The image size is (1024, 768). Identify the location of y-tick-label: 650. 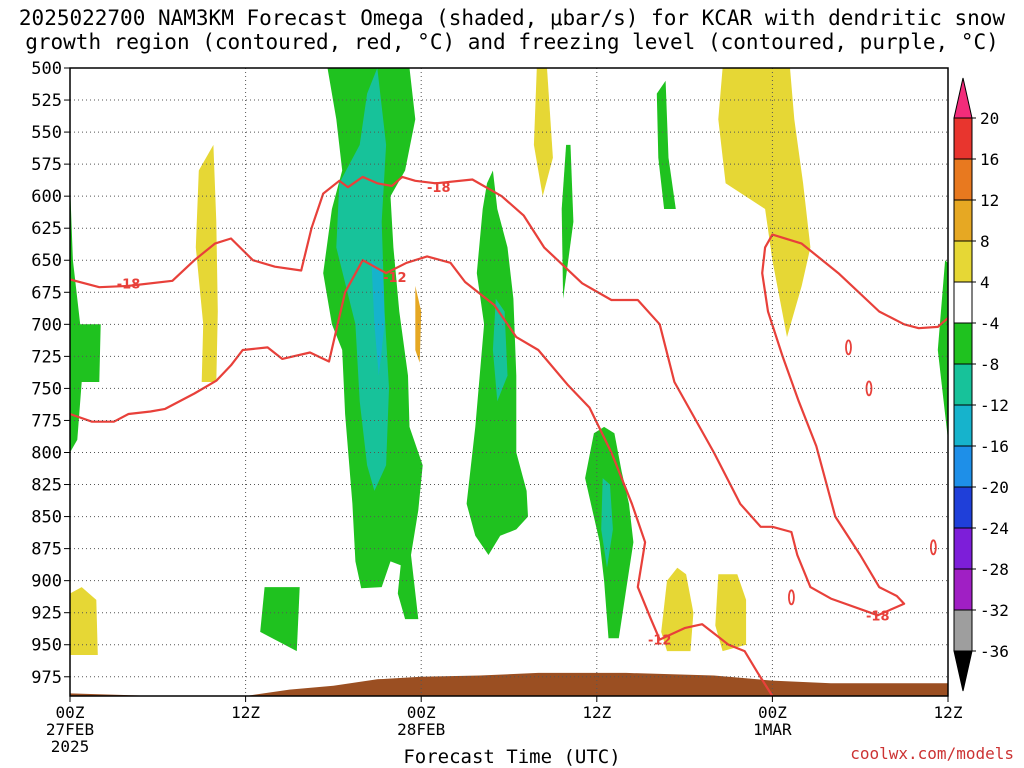
(46, 261).